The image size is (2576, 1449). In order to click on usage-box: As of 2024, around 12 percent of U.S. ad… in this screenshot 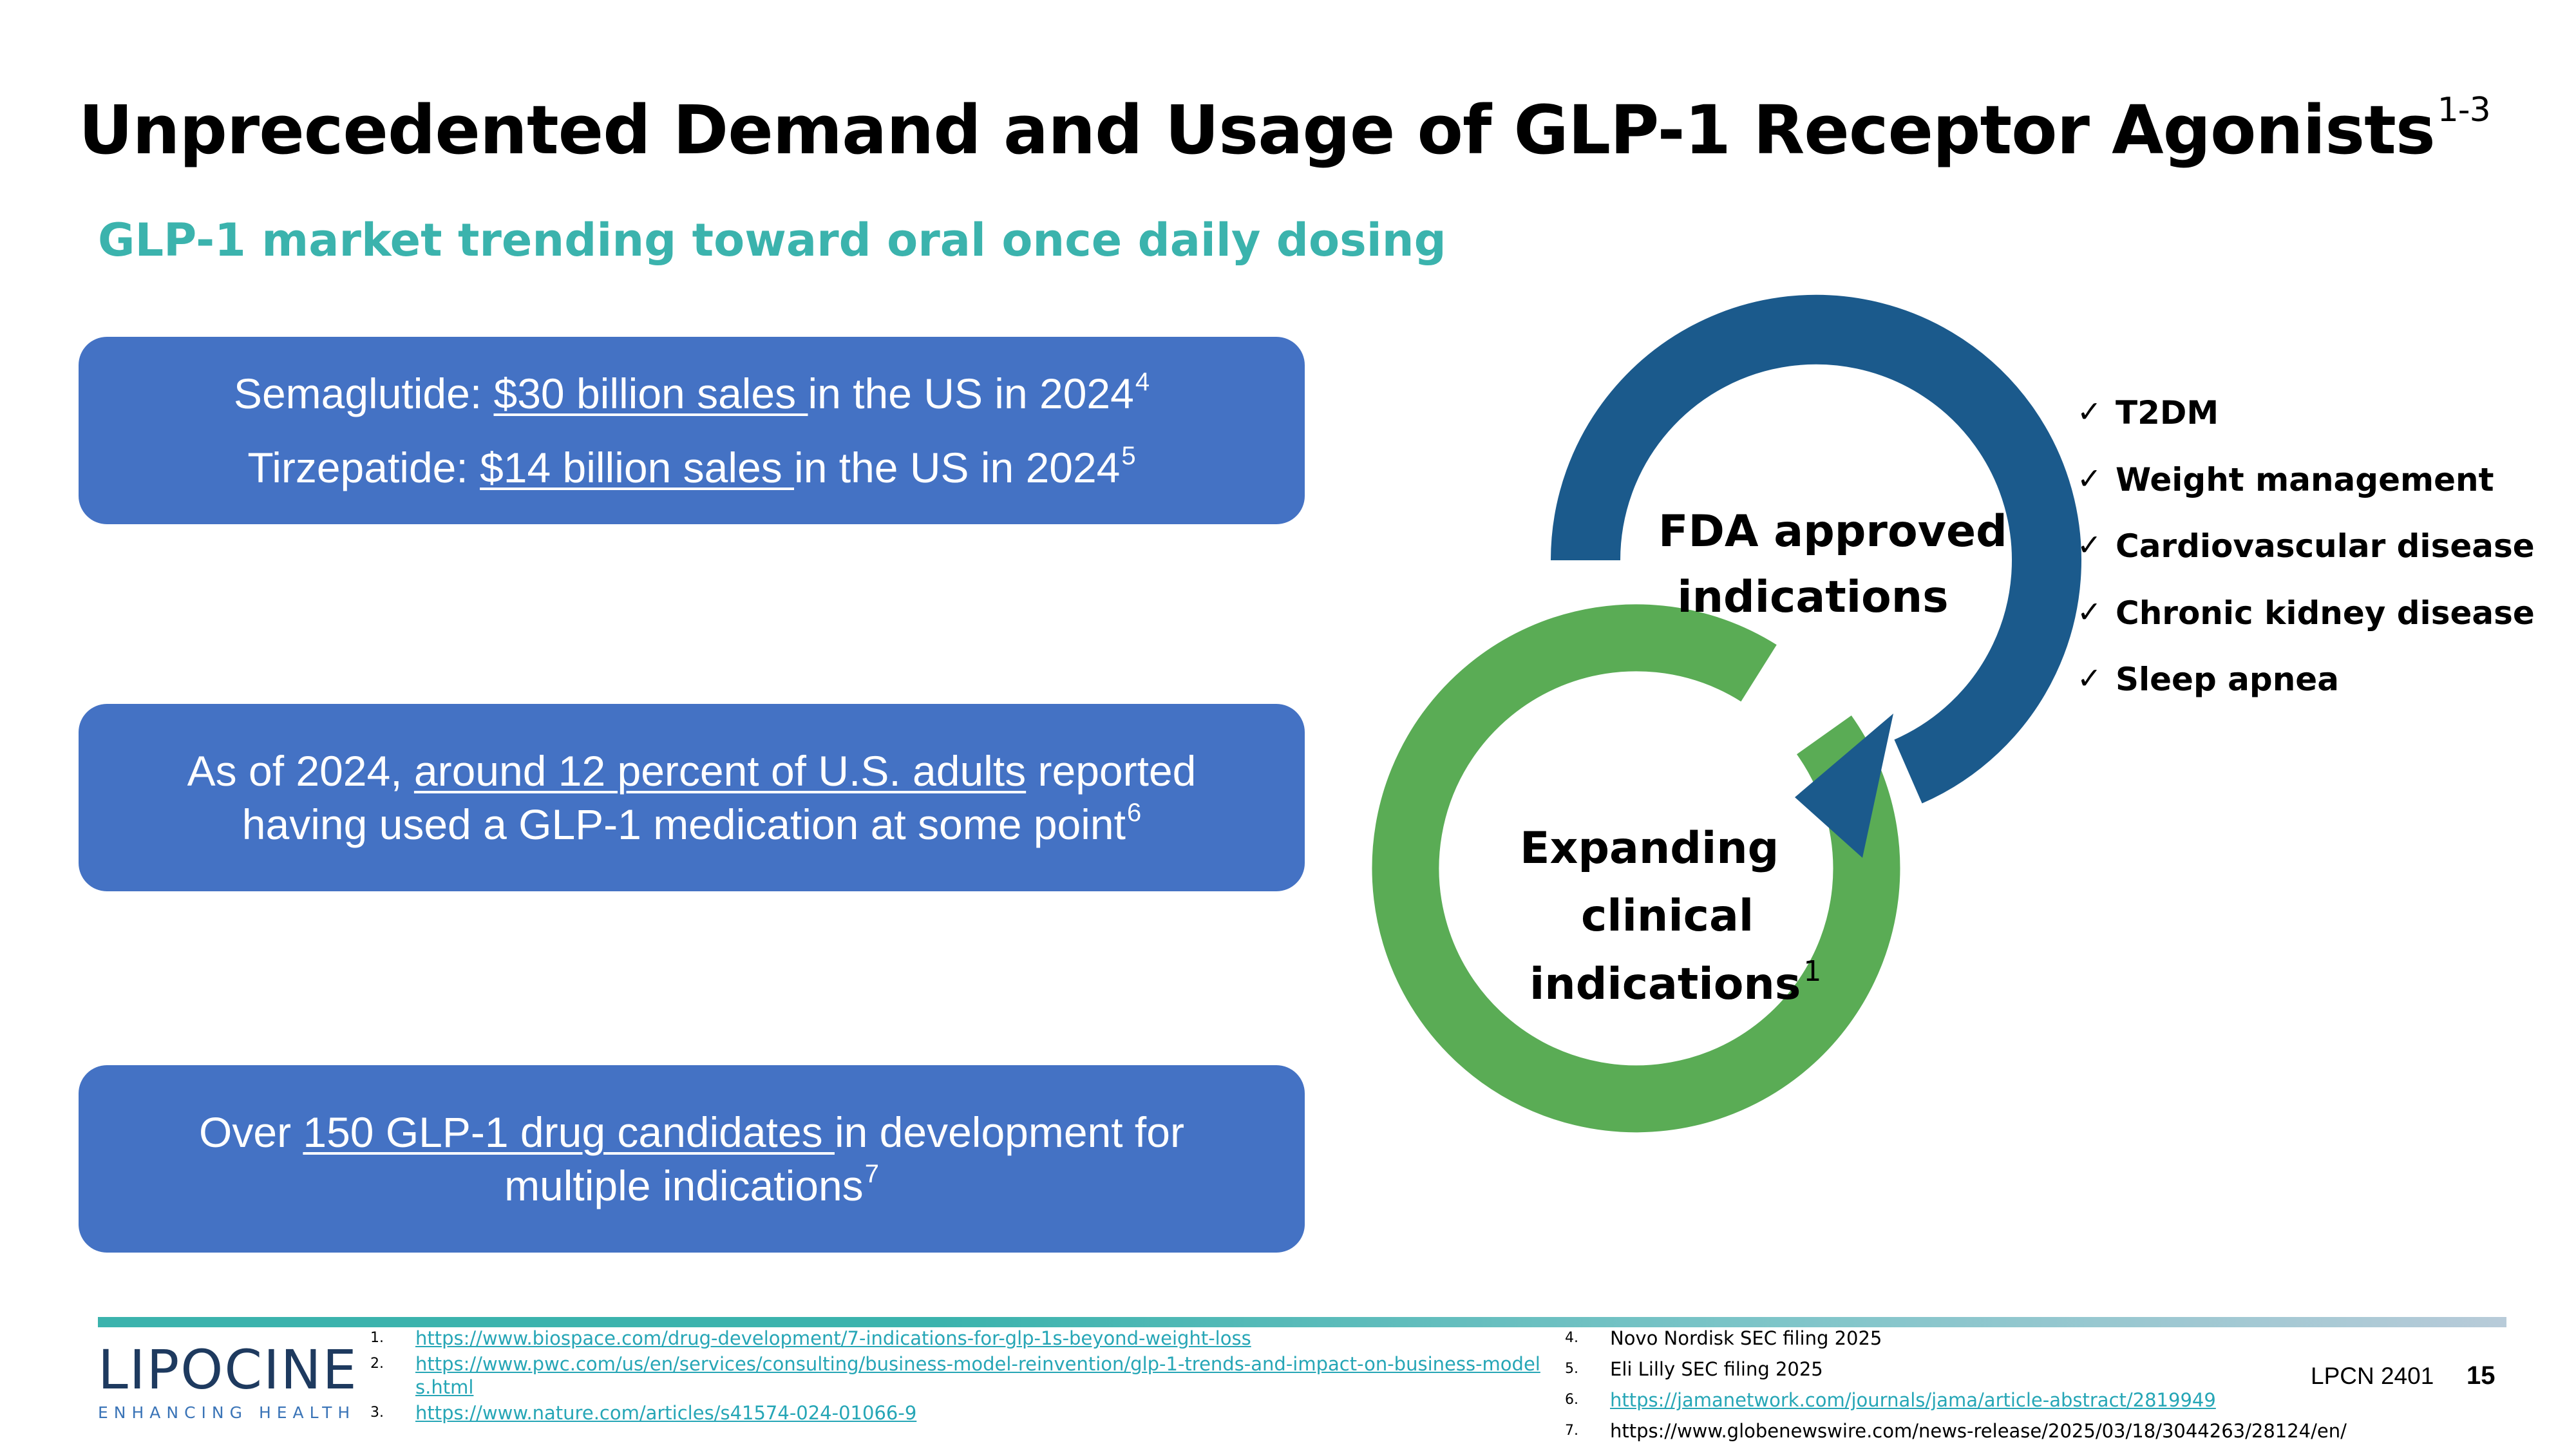, I will do `click(692, 797)`.